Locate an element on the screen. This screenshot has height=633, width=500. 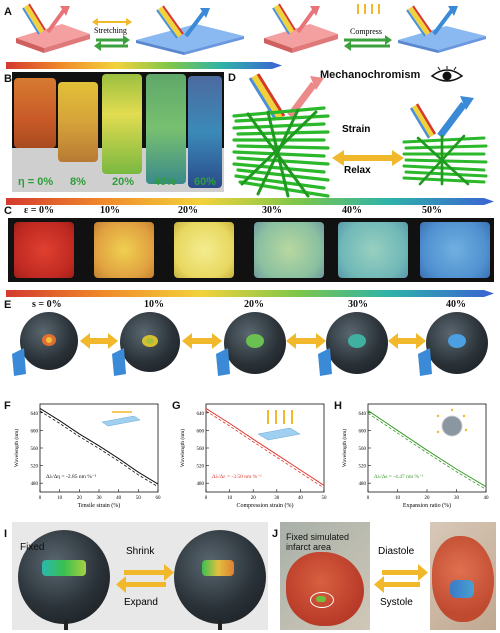
stretching-label: Stretching is located at coordinates (110, 30).